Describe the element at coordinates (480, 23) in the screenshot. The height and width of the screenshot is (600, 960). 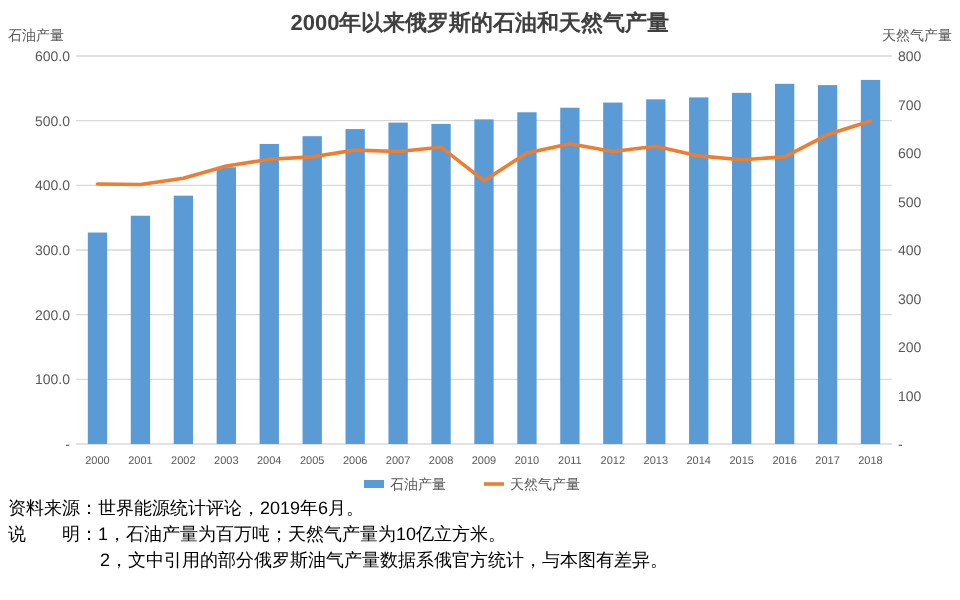
I see `chart-title: 2000年以来俄罗斯的石油和天然气产量` at that location.